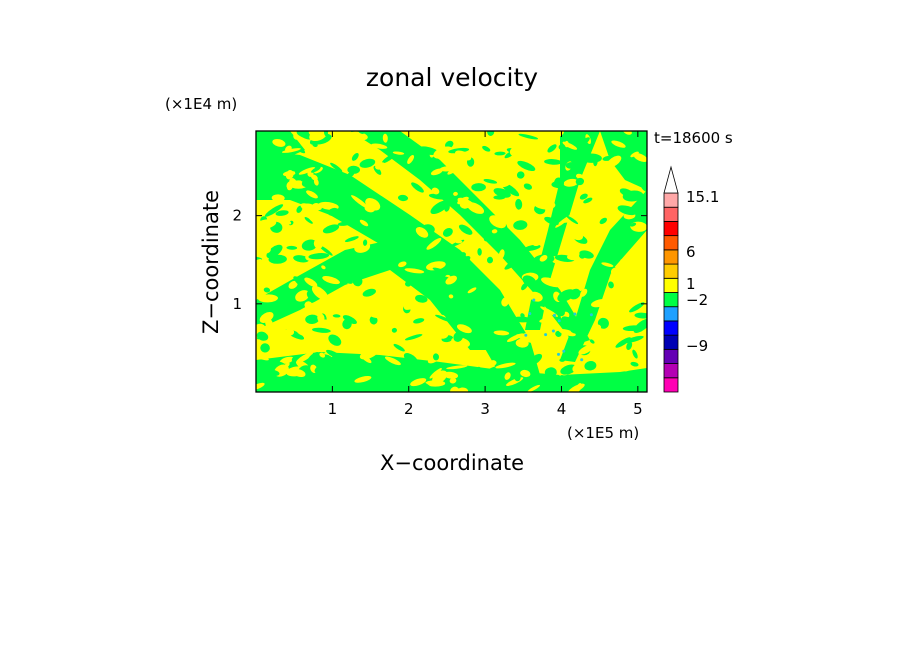 The height and width of the screenshot is (654, 904). What do you see at coordinates (691, 284) in the screenshot?
I see `colorbar-label: 1` at bounding box center [691, 284].